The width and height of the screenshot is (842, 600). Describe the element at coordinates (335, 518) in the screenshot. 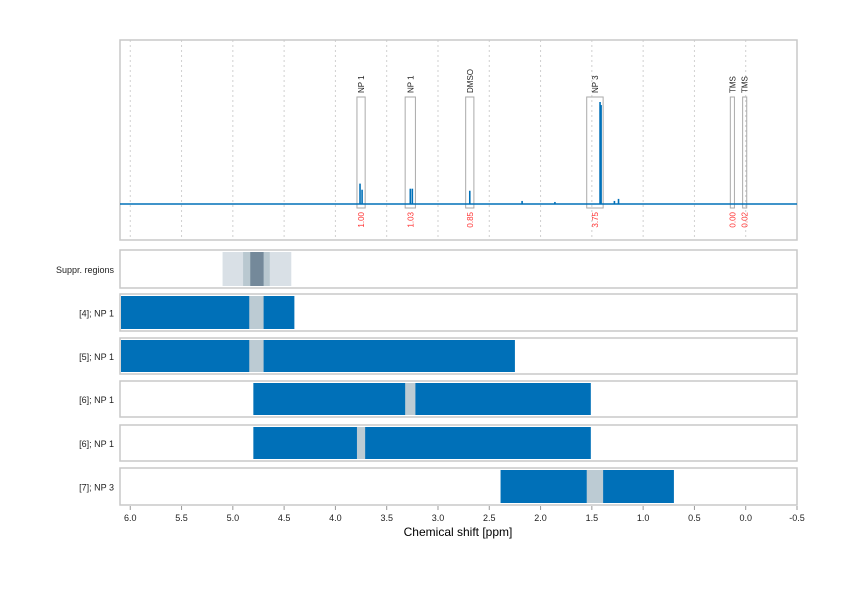

I see `x-tick-label: 4.0` at that location.